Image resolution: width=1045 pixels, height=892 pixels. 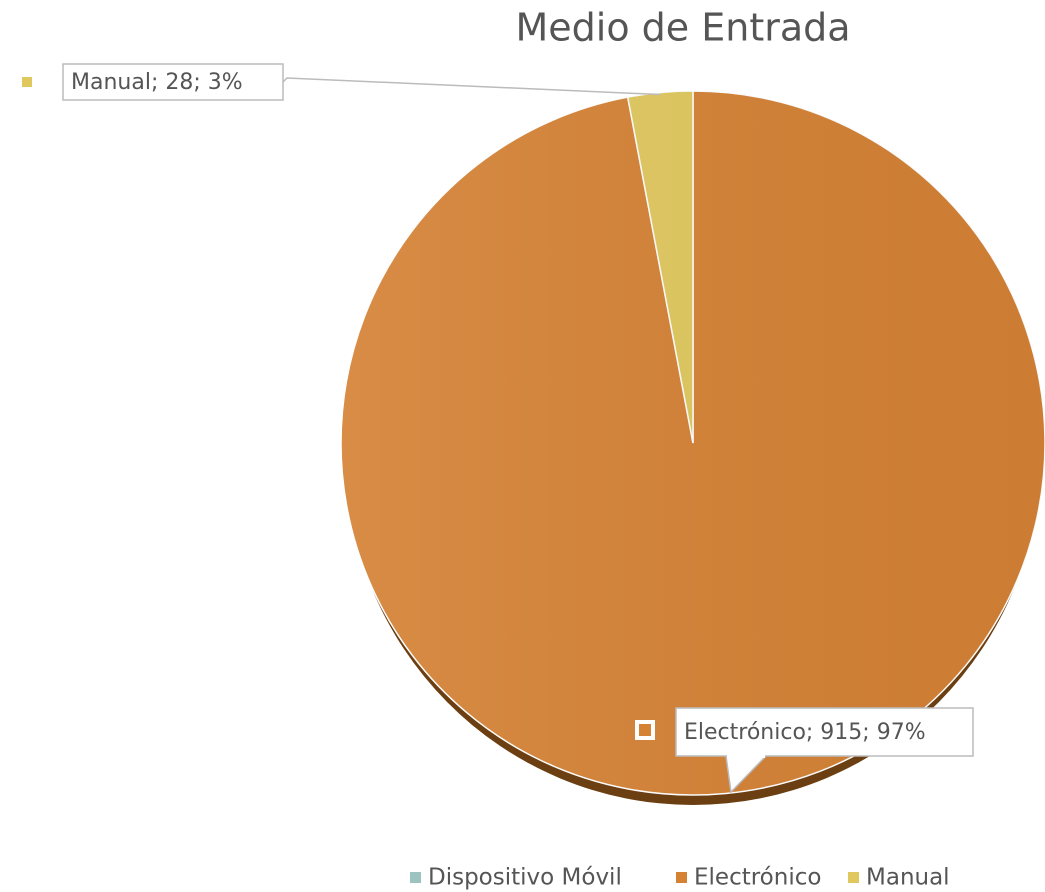 I want to click on data-label: Manual; 28; 3%, so click(x=157, y=82).